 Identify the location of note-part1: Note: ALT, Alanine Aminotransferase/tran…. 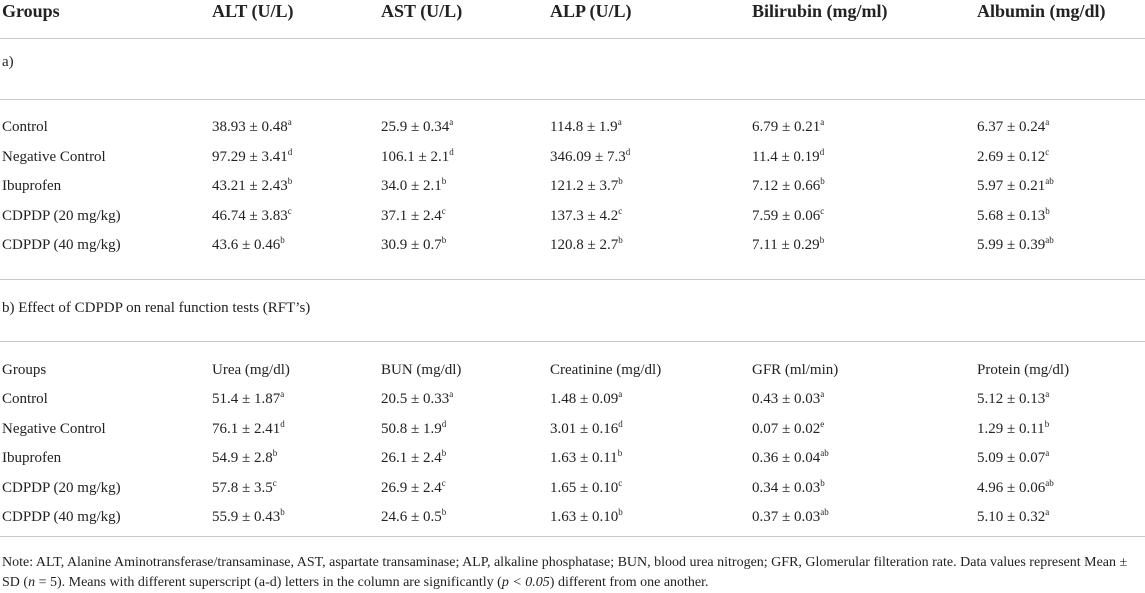
(565, 572).